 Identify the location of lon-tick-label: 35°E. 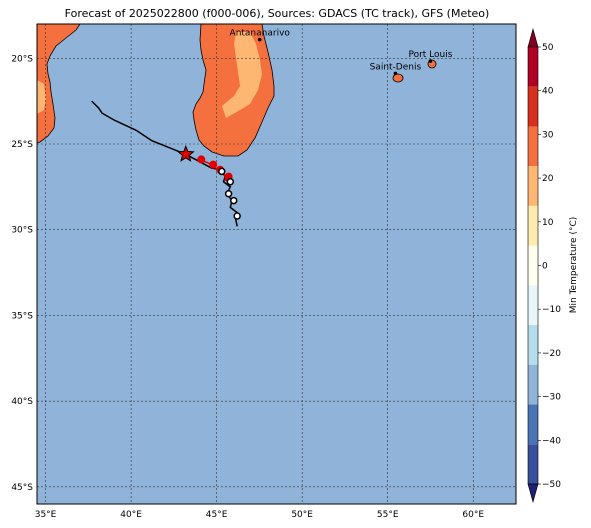
(46, 515).